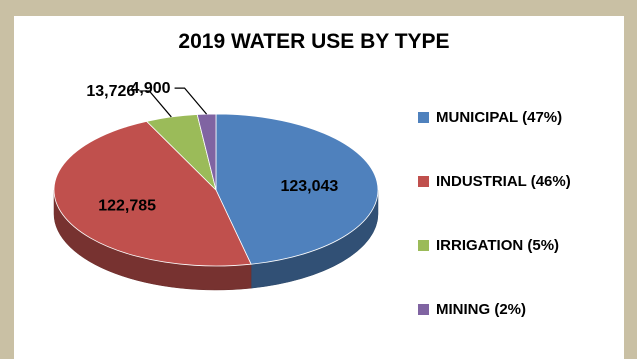  What do you see at coordinates (127, 205) in the screenshot?
I see `data-label-1: 122,785` at bounding box center [127, 205].